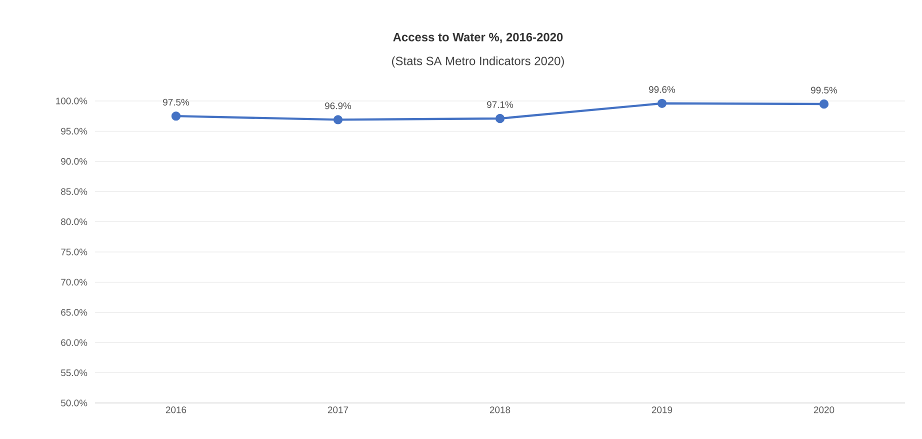 The image size is (922, 439). I want to click on chart-title: Access to Water %, 2016-2020, so click(478, 38).